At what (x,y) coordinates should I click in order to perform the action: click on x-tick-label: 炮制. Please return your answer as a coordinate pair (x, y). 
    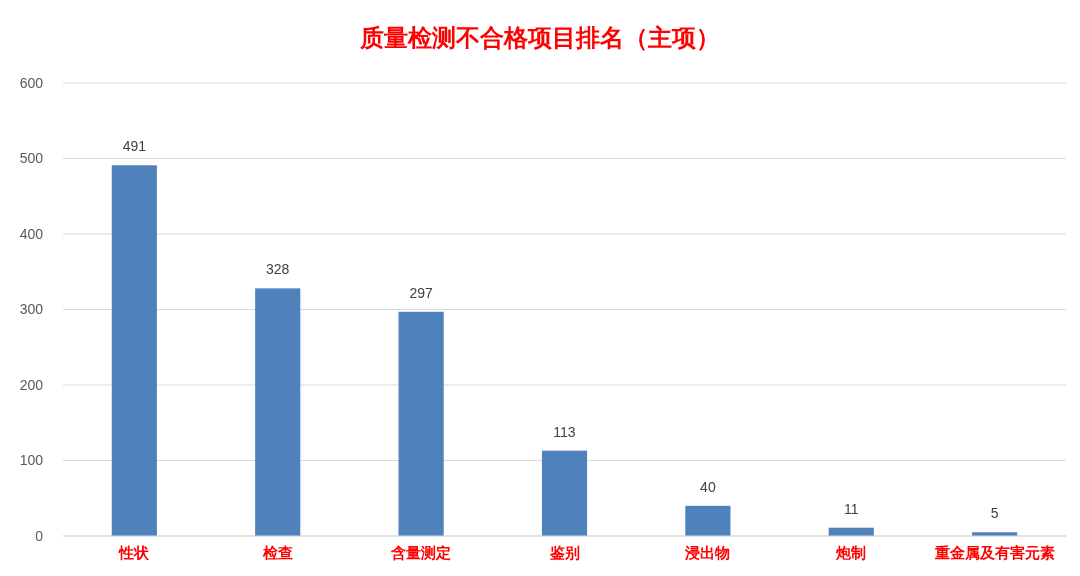
    Looking at the image, I should click on (851, 552).